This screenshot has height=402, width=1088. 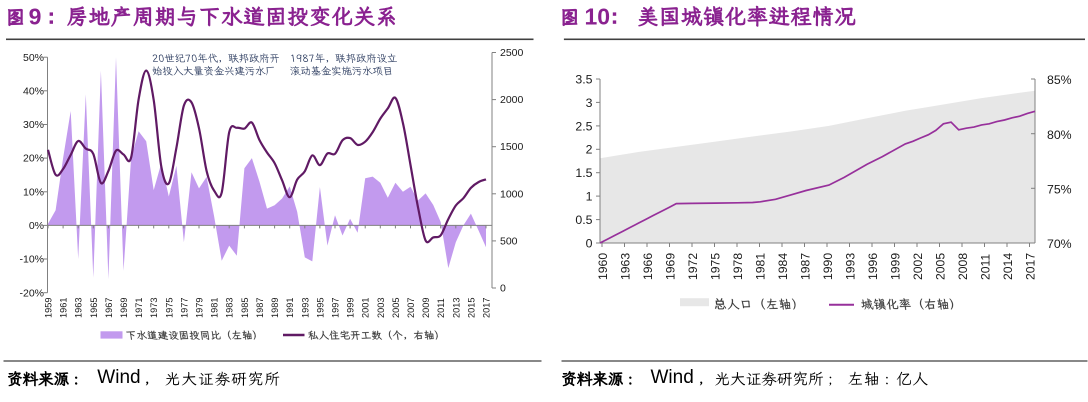 I want to click on svg-text: 1972, so click(x=693, y=266).